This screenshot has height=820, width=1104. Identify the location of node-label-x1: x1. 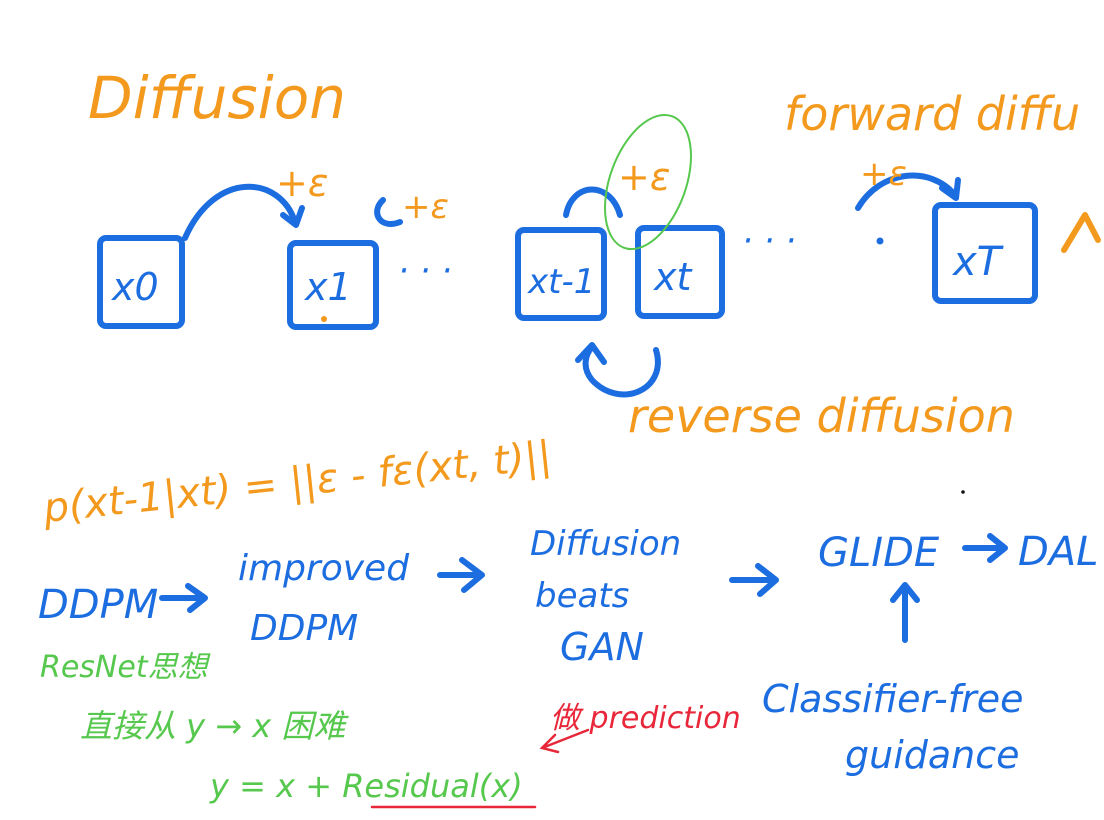
(328, 287).